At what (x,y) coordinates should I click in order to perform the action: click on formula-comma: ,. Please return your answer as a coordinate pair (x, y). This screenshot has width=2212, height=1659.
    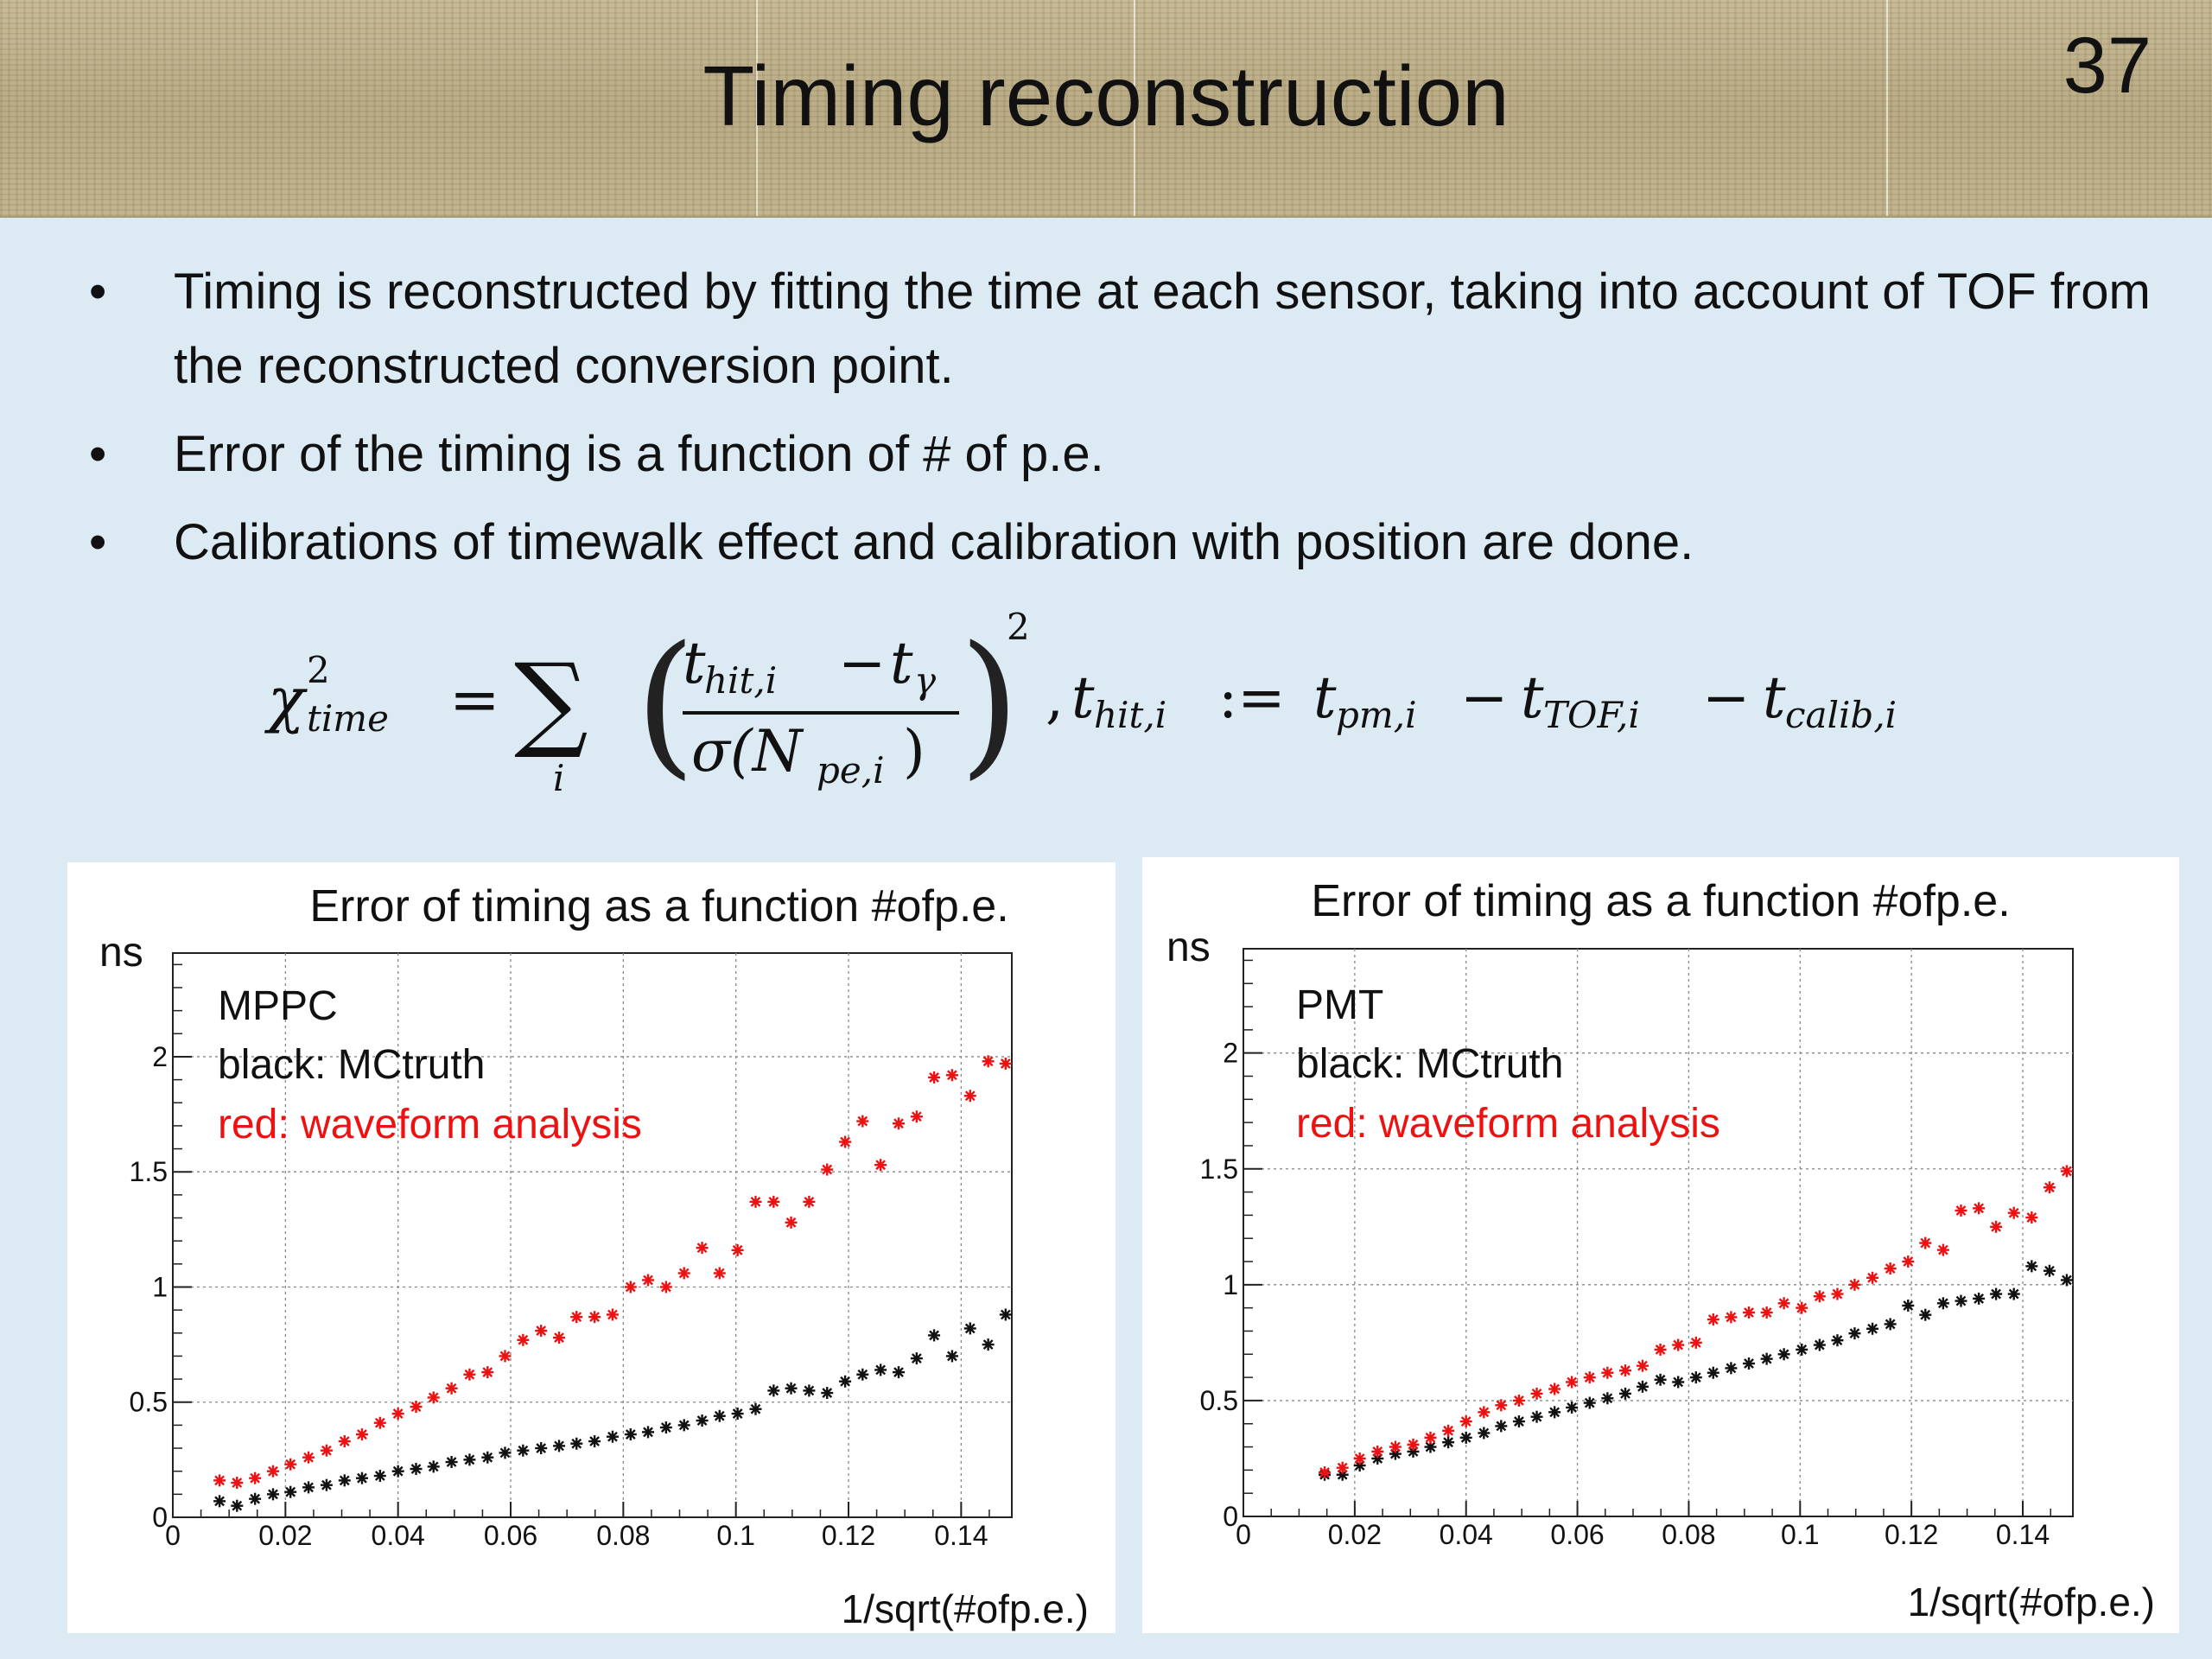
    Looking at the image, I should click on (1055, 697).